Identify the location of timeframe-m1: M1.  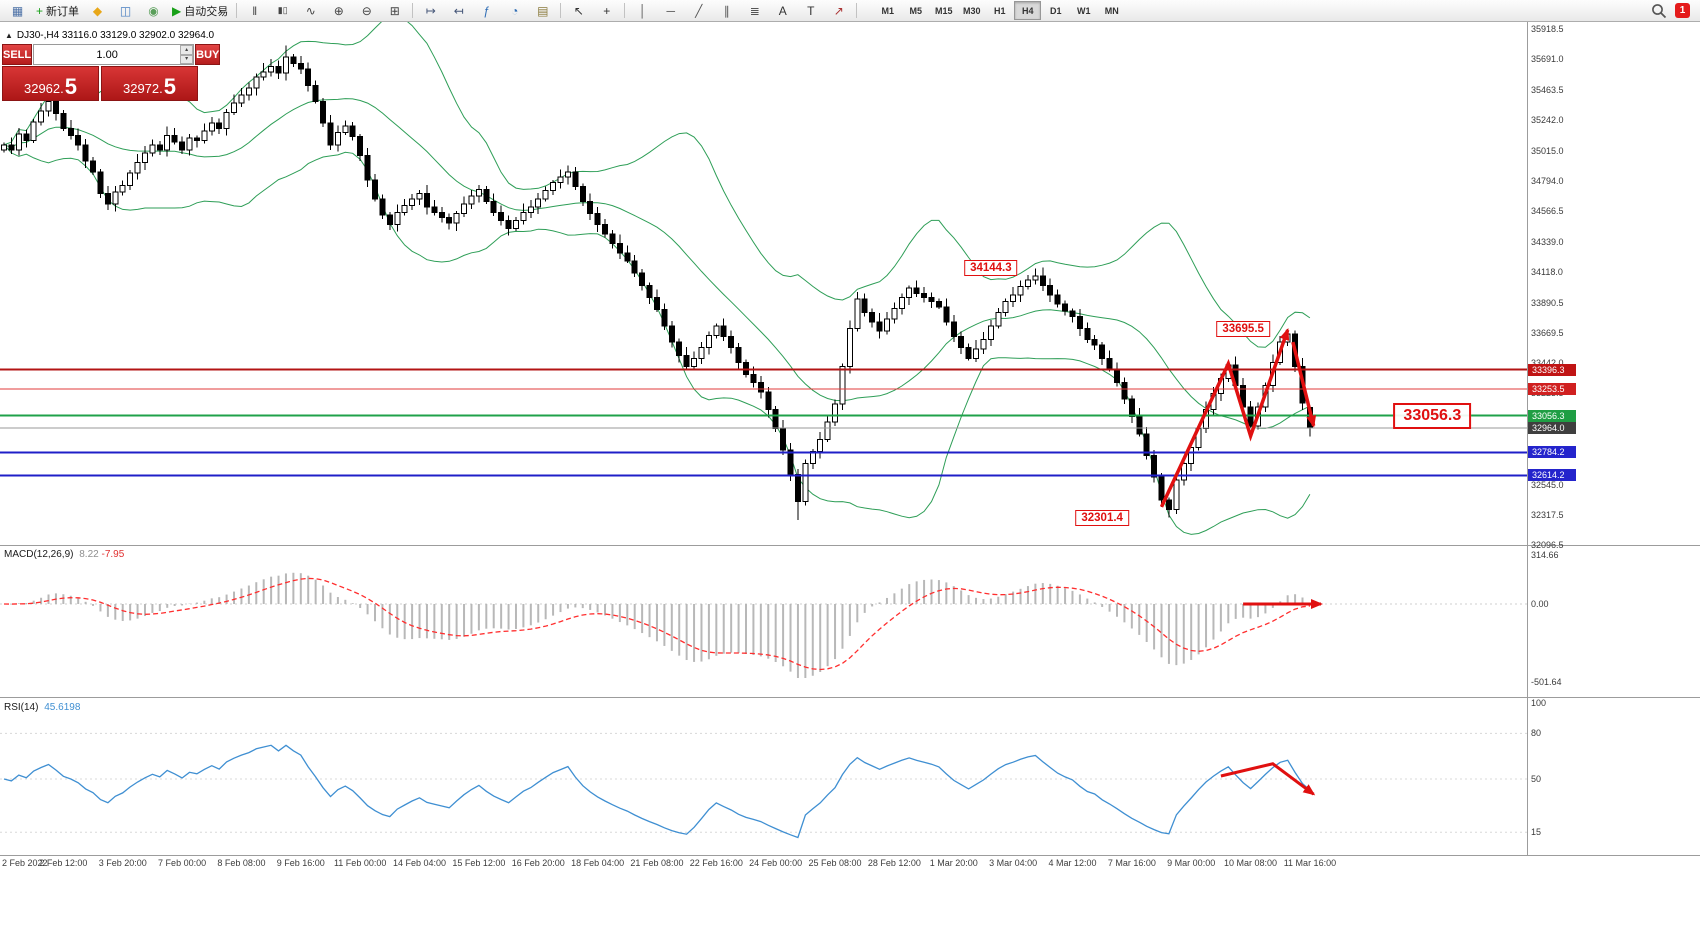
(887, 10).